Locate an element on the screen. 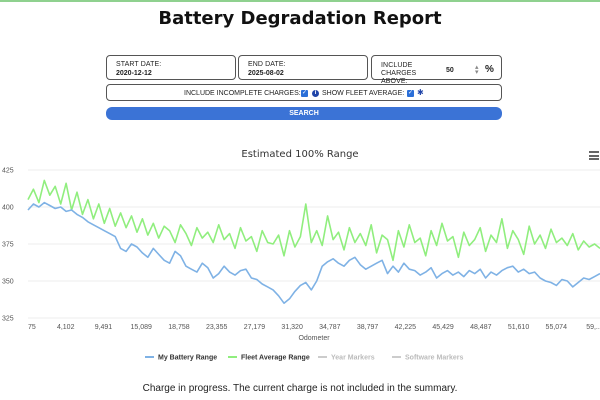  percent-unit: % is located at coordinates (489, 69).